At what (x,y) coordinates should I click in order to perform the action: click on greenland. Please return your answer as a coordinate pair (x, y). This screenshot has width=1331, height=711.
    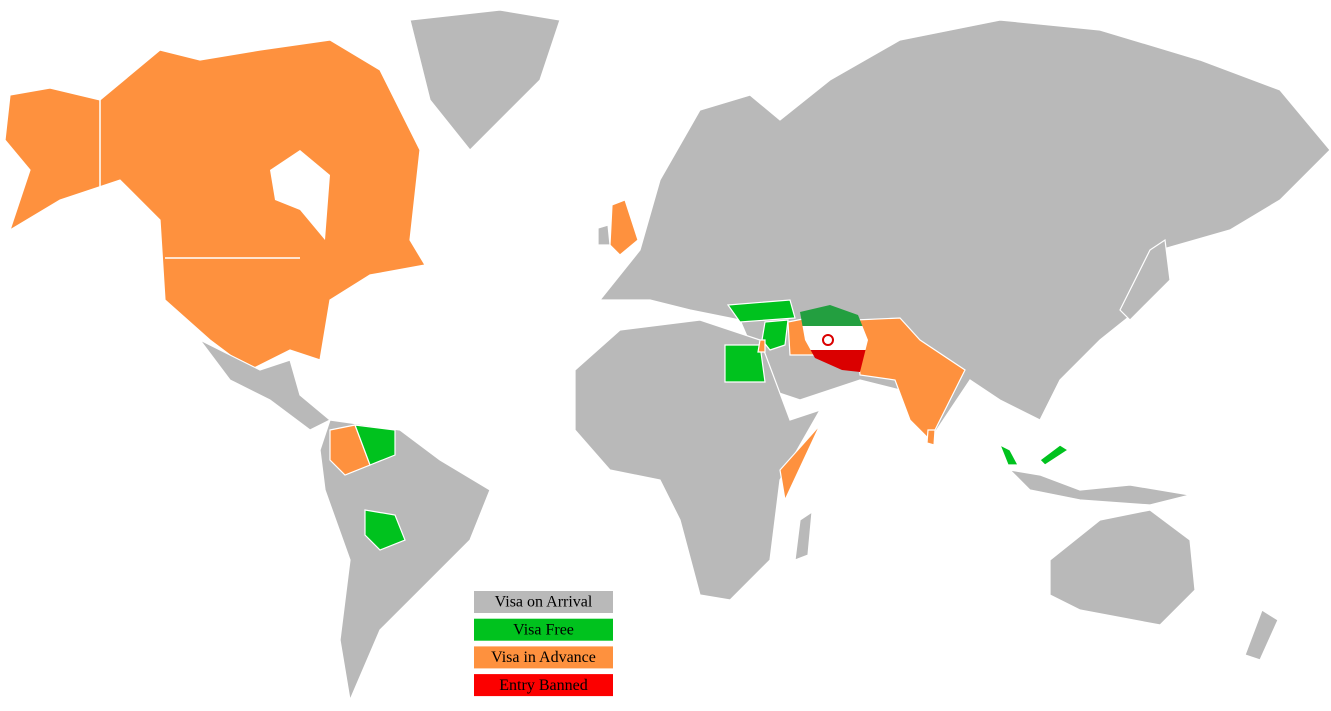
    Looking at the image, I should click on (485, 80).